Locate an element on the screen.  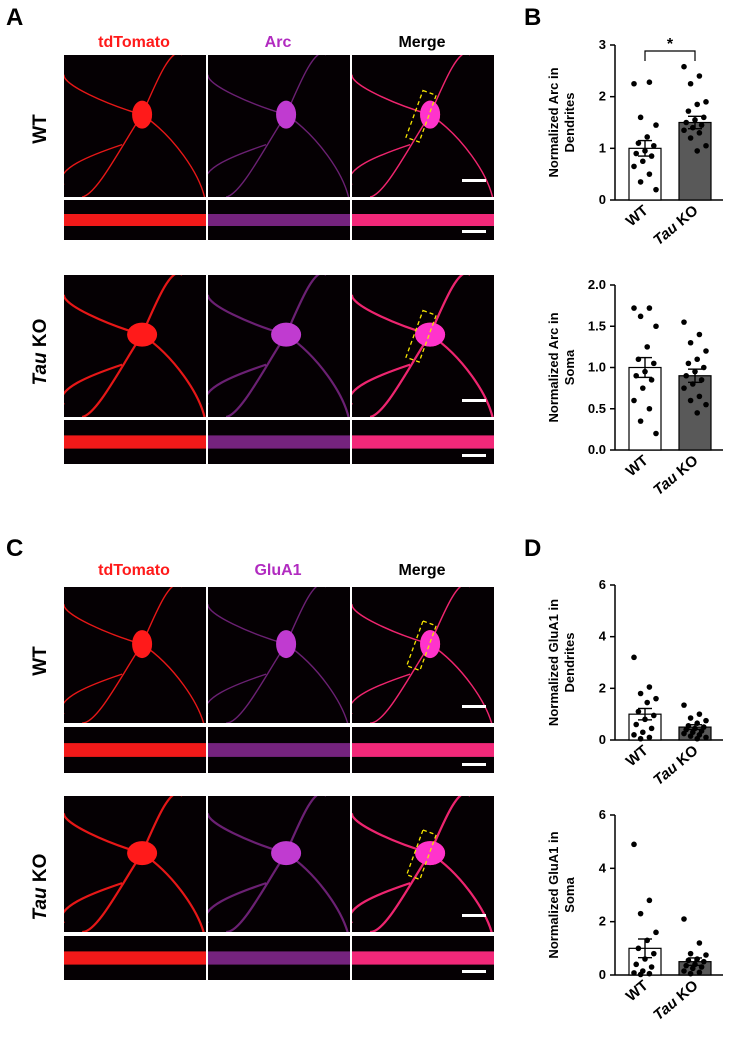
dendrite-zoom-a-ko-merge is located at coordinates (423, 442).